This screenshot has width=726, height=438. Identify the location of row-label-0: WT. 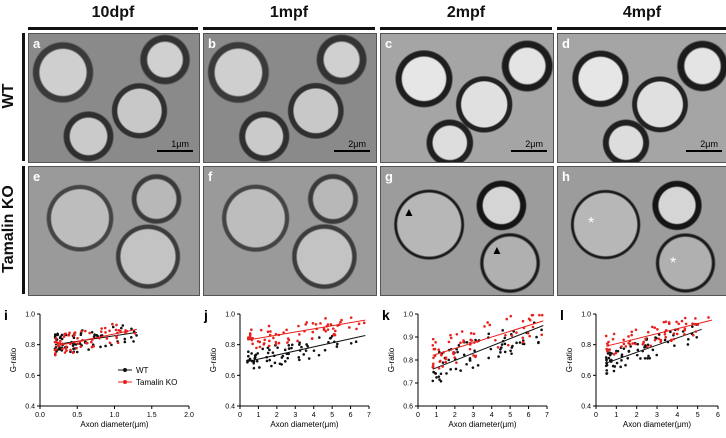
(8, 96).